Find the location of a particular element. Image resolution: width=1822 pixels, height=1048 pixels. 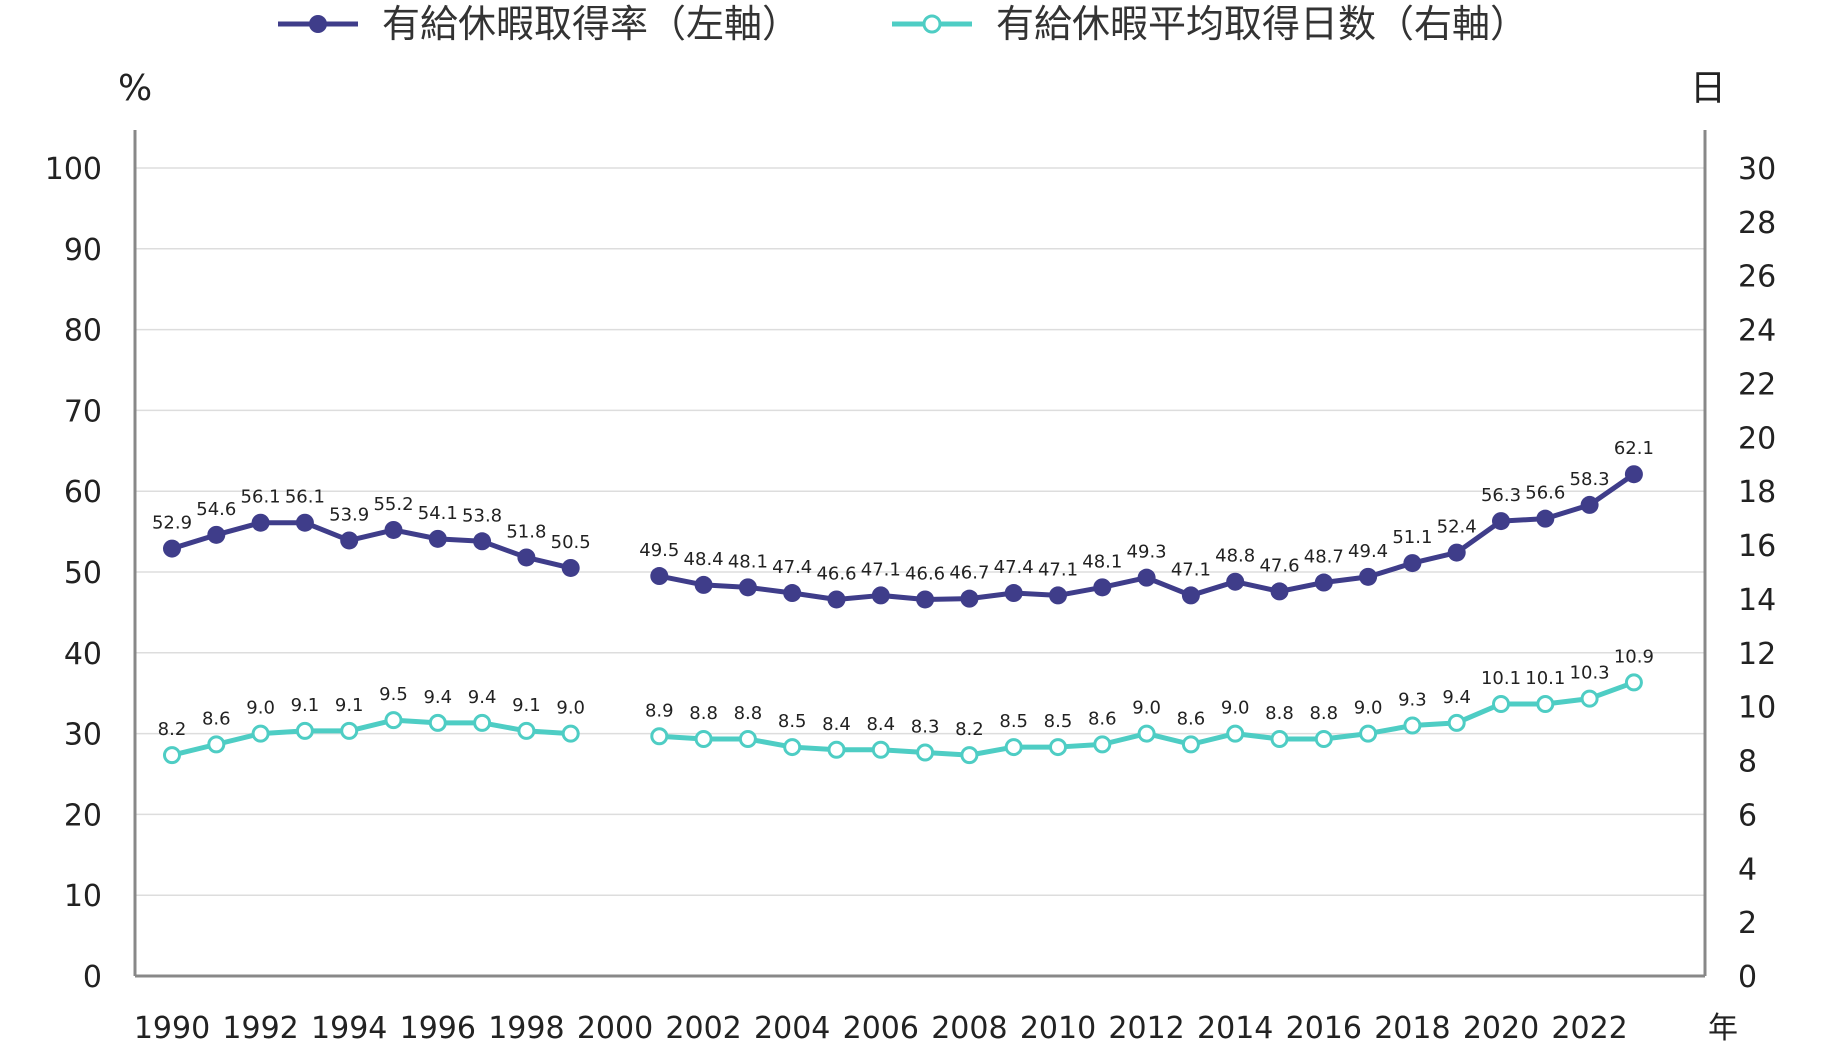

y-right-tick-label: 30 is located at coordinates (1757, 169).